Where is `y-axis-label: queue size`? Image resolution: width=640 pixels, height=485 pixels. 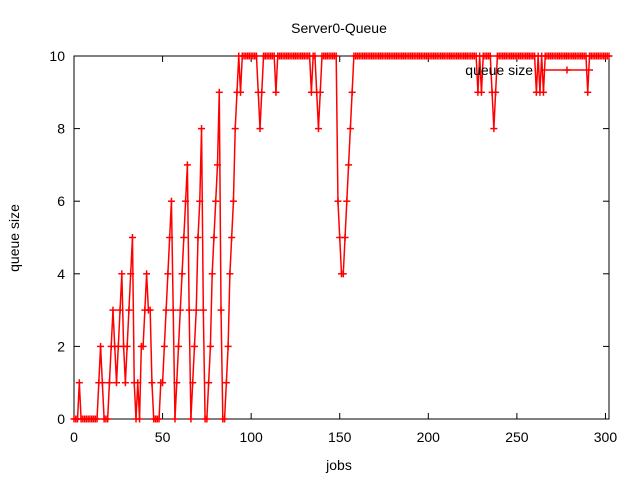 y-axis-label: queue size is located at coordinates (14, 238).